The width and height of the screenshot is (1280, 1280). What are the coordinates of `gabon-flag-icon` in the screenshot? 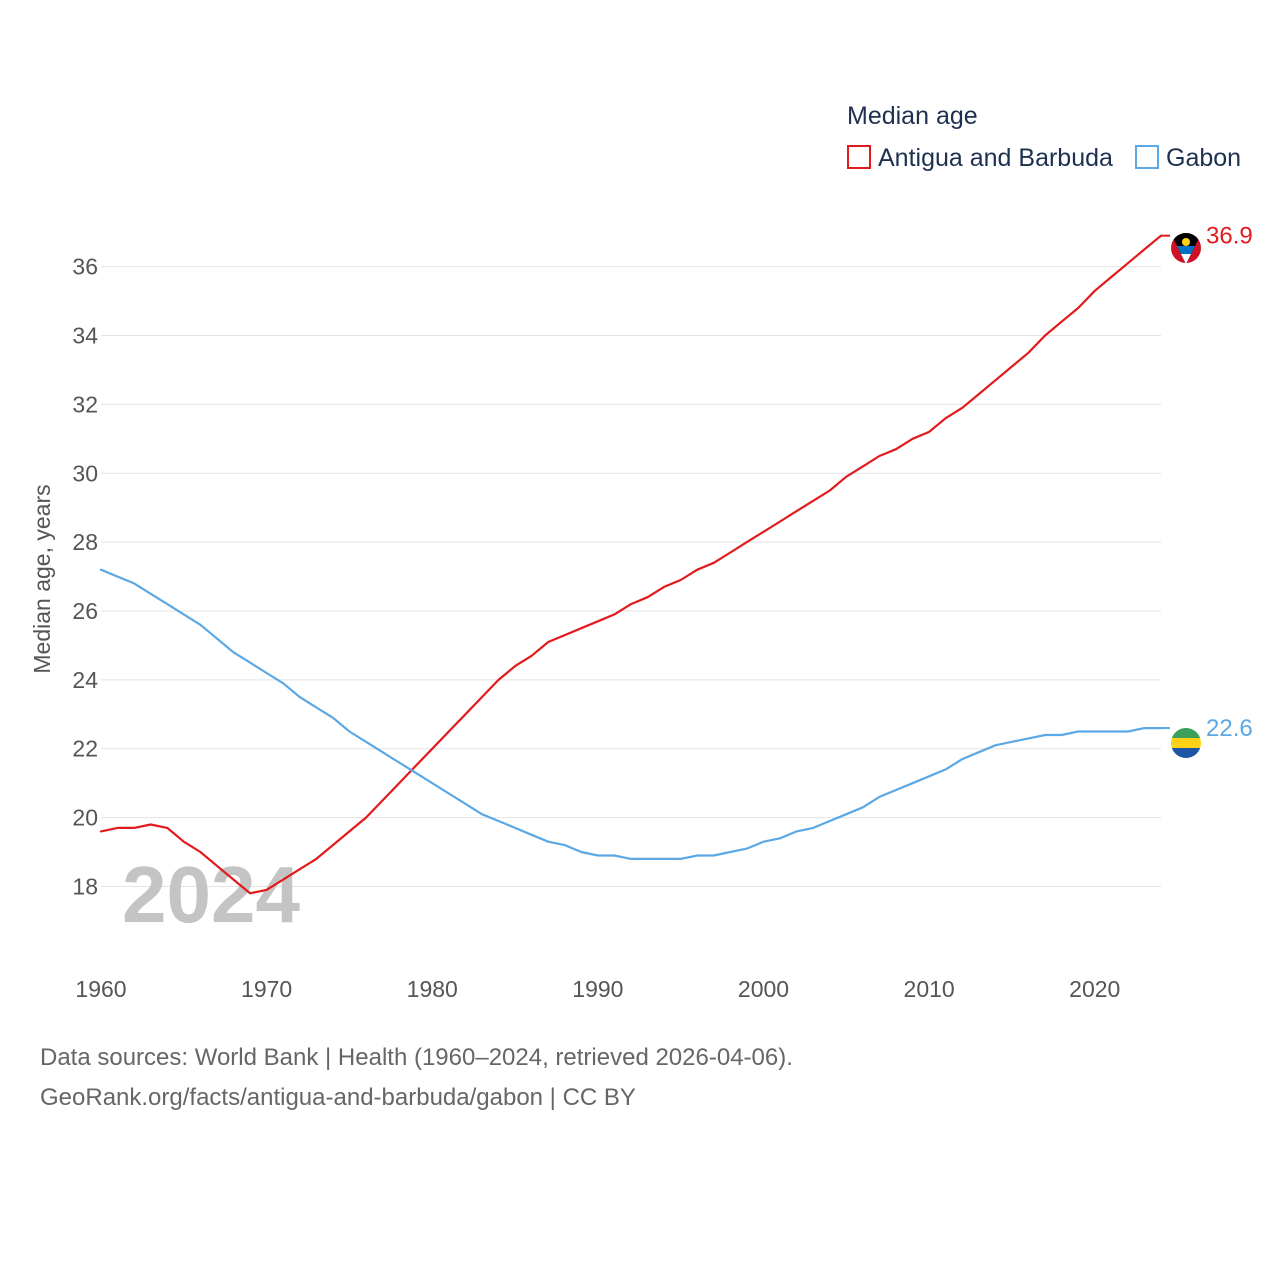 It's located at (1186, 743).